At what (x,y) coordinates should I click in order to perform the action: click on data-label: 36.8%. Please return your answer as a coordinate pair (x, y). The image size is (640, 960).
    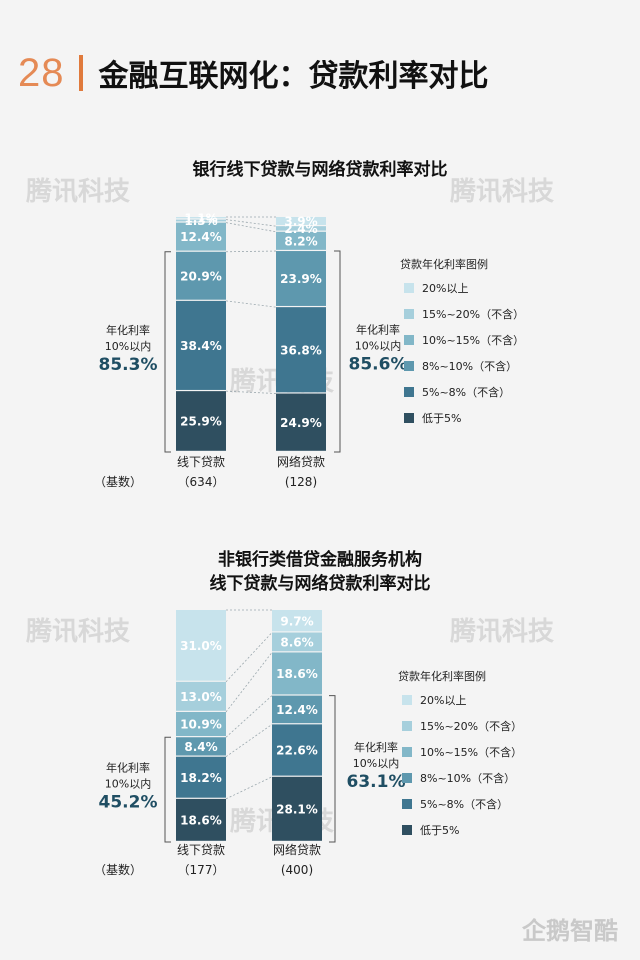
    Looking at the image, I should click on (301, 350).